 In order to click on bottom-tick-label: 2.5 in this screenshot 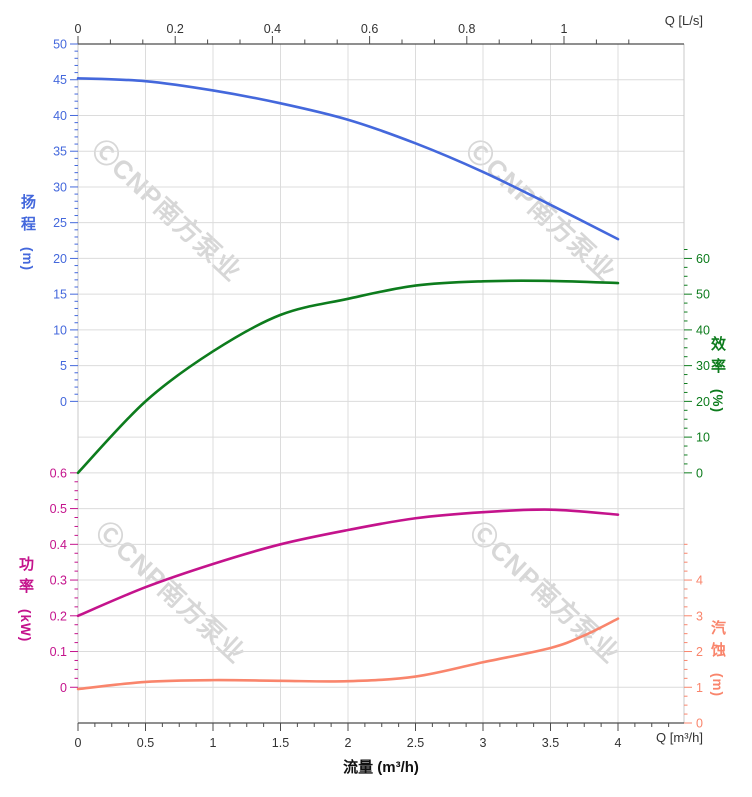, I will do `click(415, 743)`.